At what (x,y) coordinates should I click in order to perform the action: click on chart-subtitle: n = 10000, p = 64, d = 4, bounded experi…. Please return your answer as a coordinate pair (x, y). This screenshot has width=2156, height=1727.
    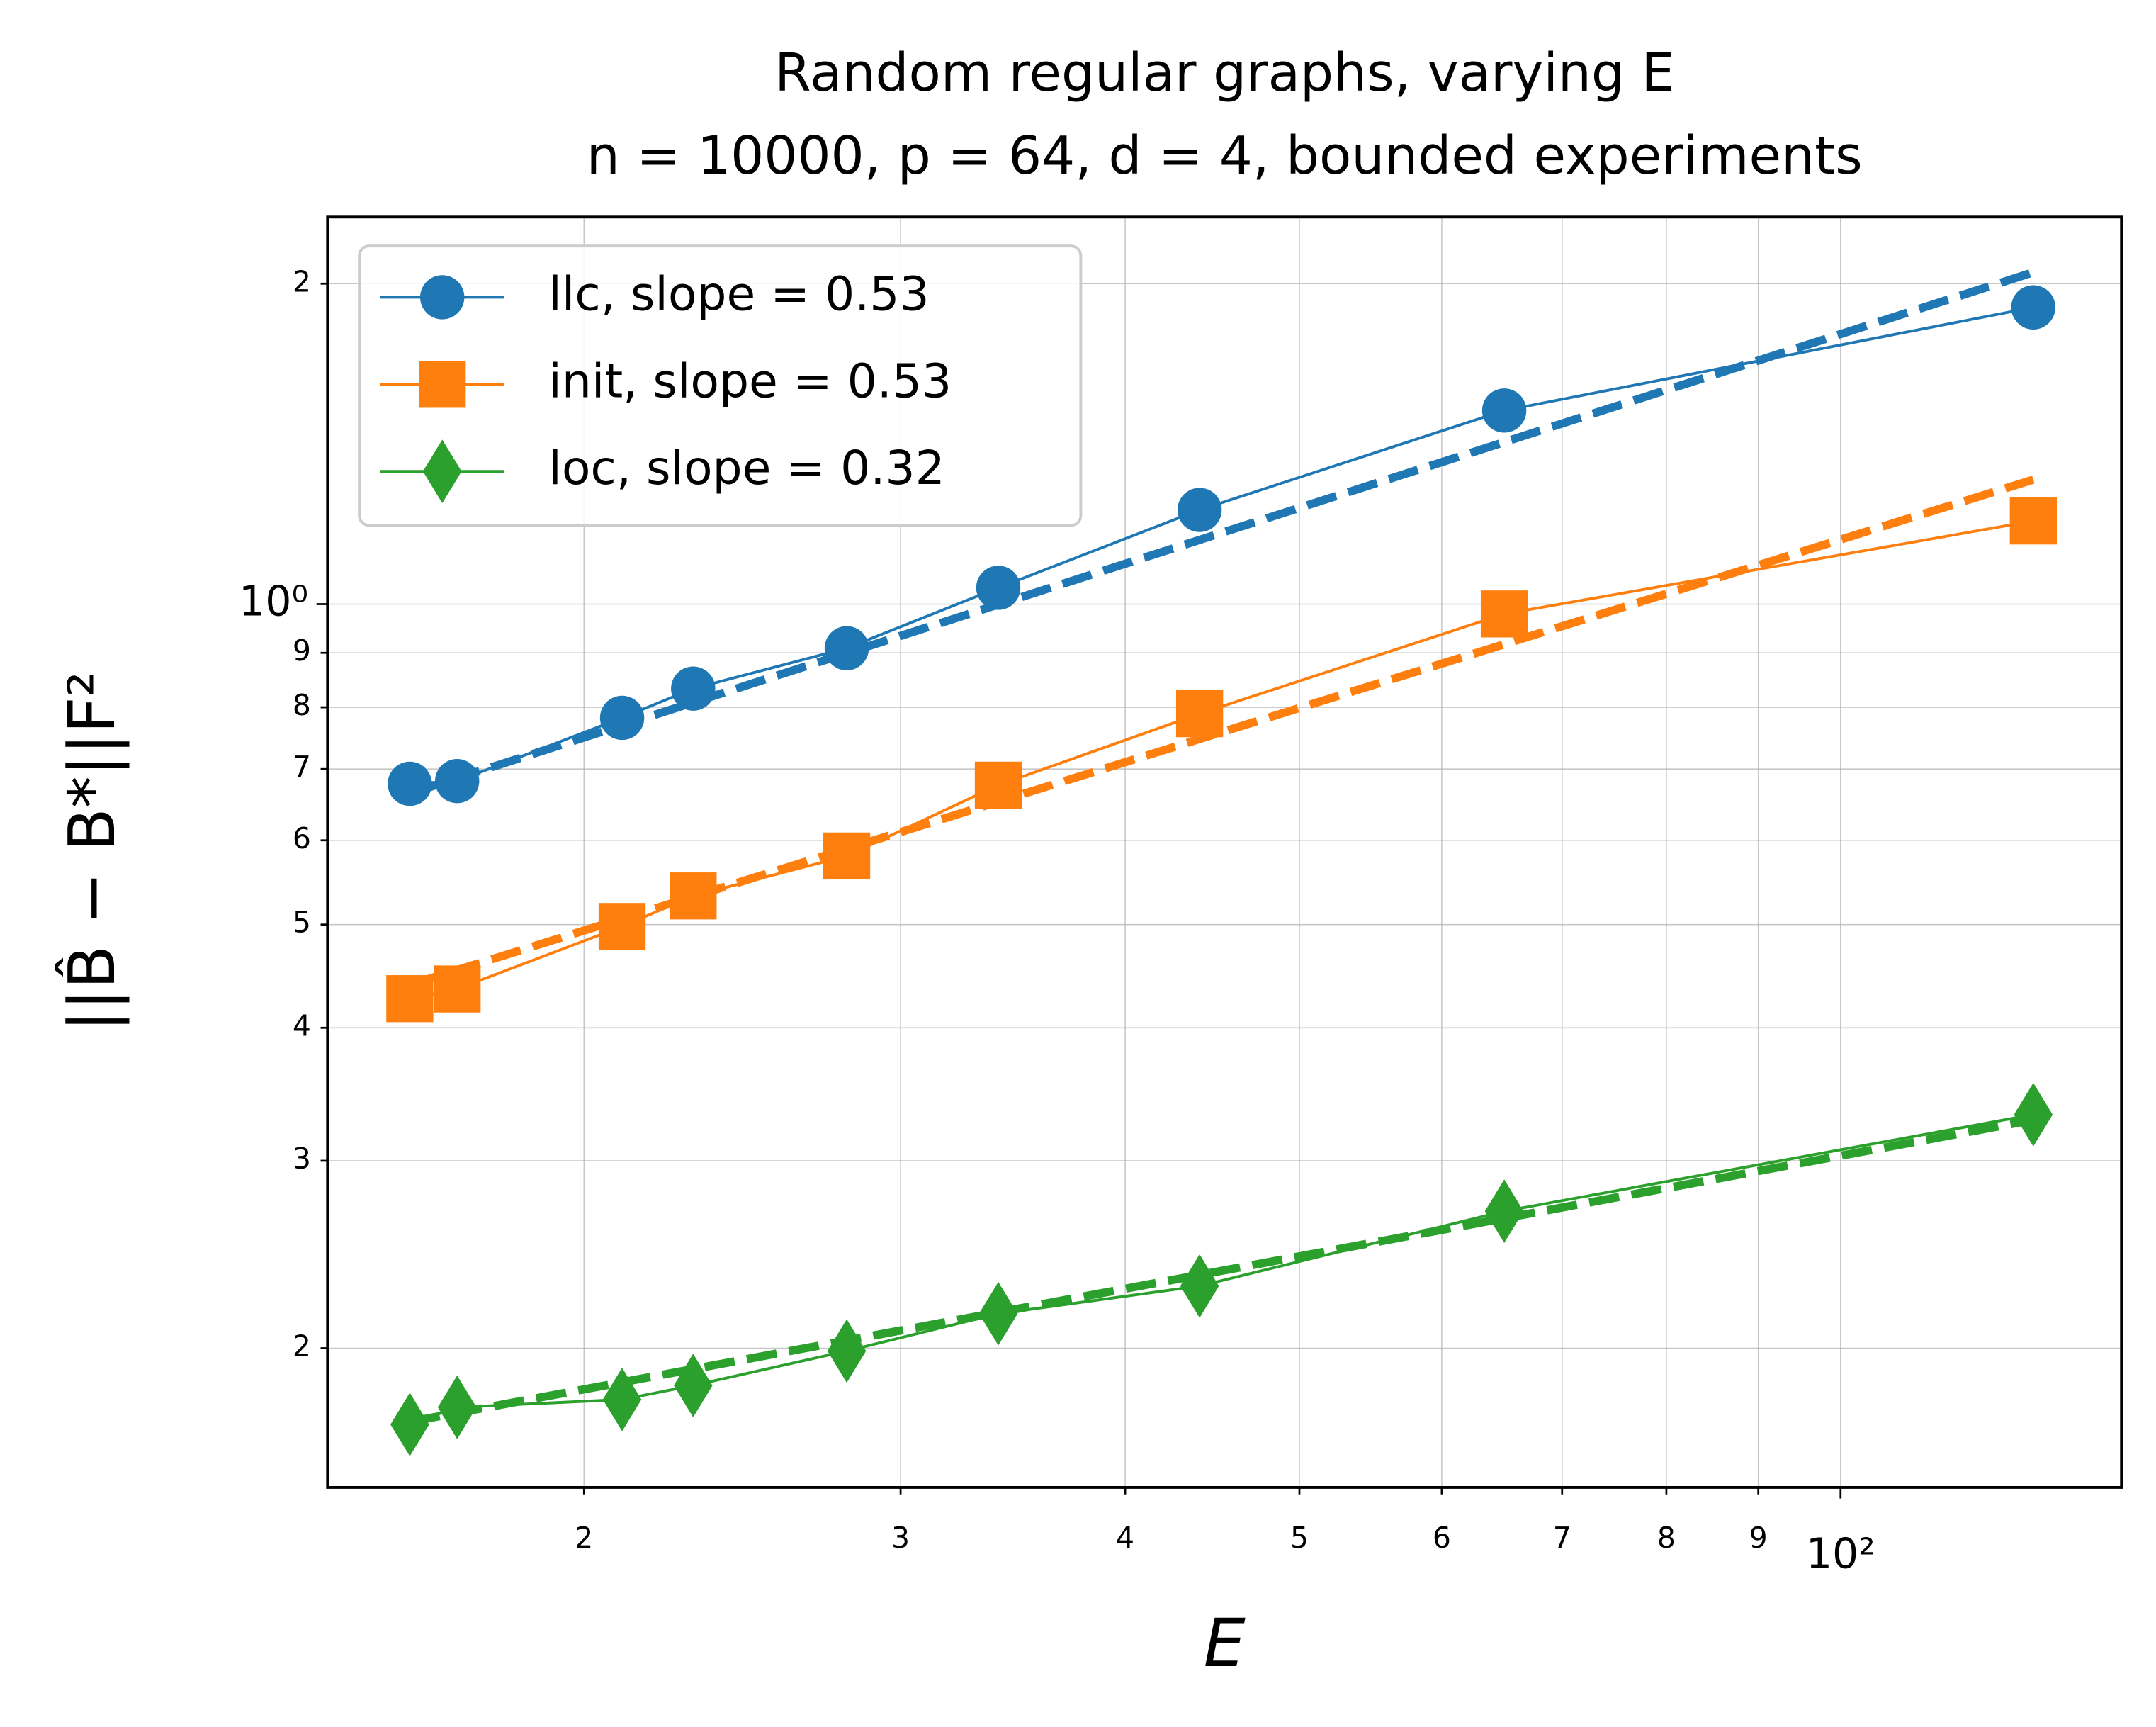
    Looking at the image, I should click on (1225, 155).